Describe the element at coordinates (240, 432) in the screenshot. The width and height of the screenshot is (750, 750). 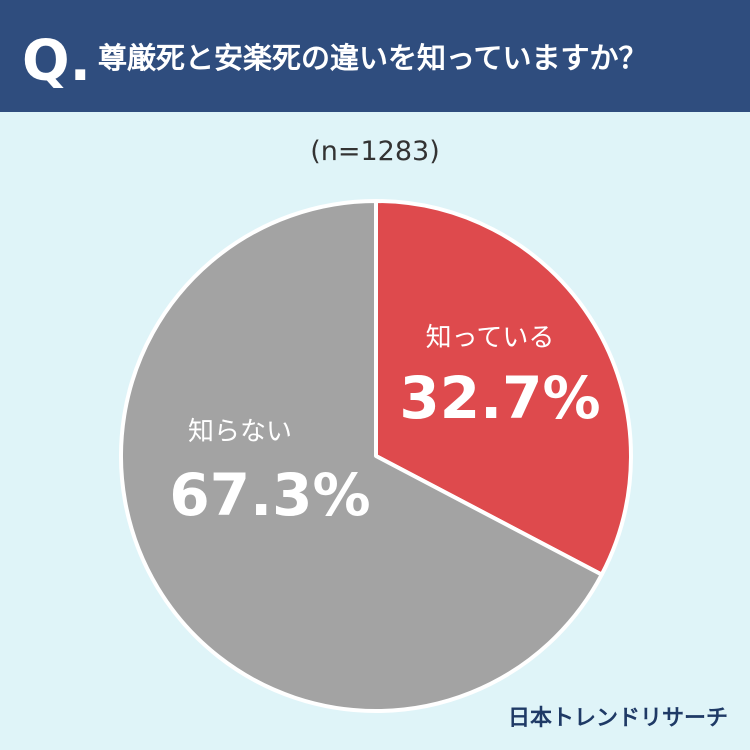
I see `slice-label: 知らない` at that location.